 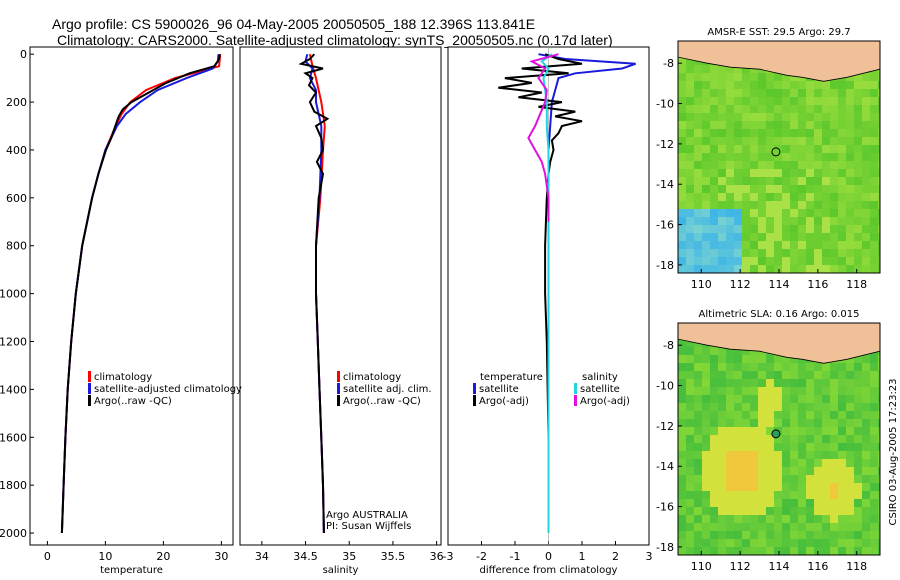 I want to click on x-tick-label: 20, so click(x=163, y=556).